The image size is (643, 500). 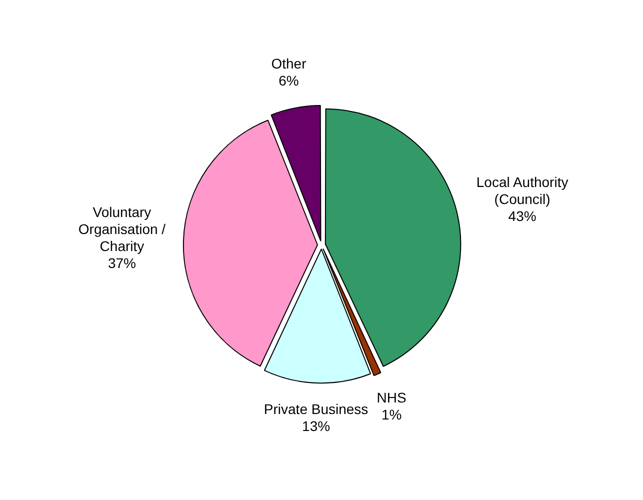 What do you see at coordinates (391, 397) in the screenshot?
I see `slice-label: NHS` at bounding box center [391, 397].